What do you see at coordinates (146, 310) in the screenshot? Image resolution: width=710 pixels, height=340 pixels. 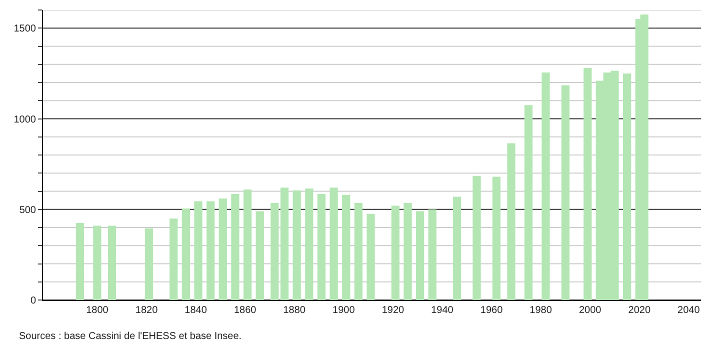 I see `x-tick-label: 1820` at bounding box center [146, 310].